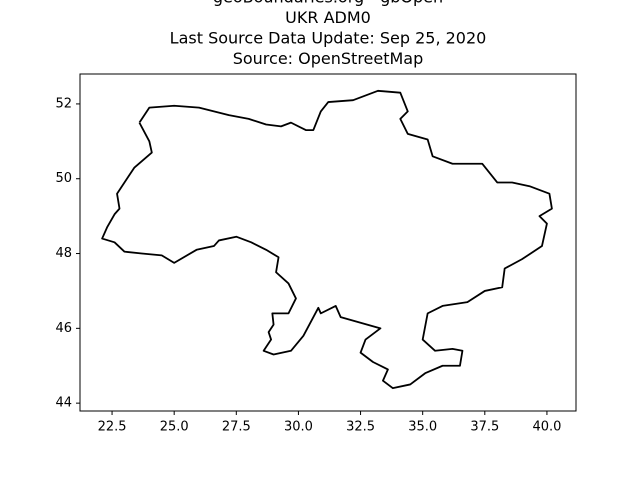 The image size is (640, 480). What do you see at coordinates (63, 328) in the screenshot?
I see `y-tick-label: 46` at bounding box center [63, 328].